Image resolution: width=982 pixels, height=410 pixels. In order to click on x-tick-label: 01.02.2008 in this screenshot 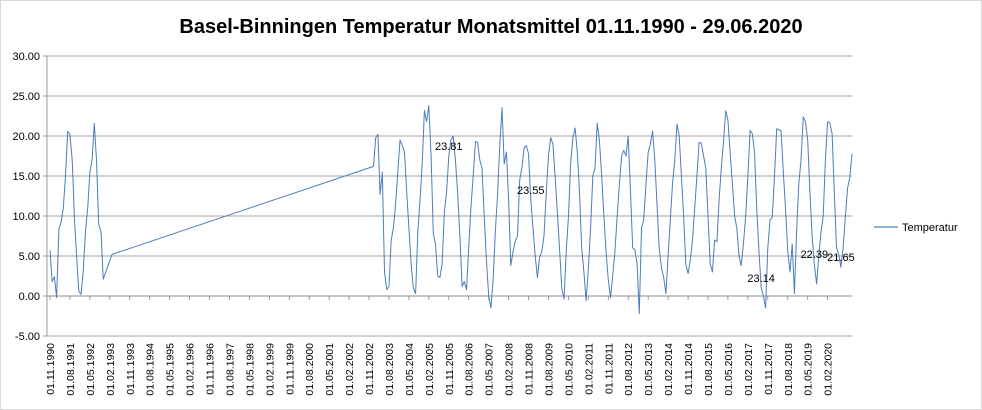, I will do `click(510, 369)`.